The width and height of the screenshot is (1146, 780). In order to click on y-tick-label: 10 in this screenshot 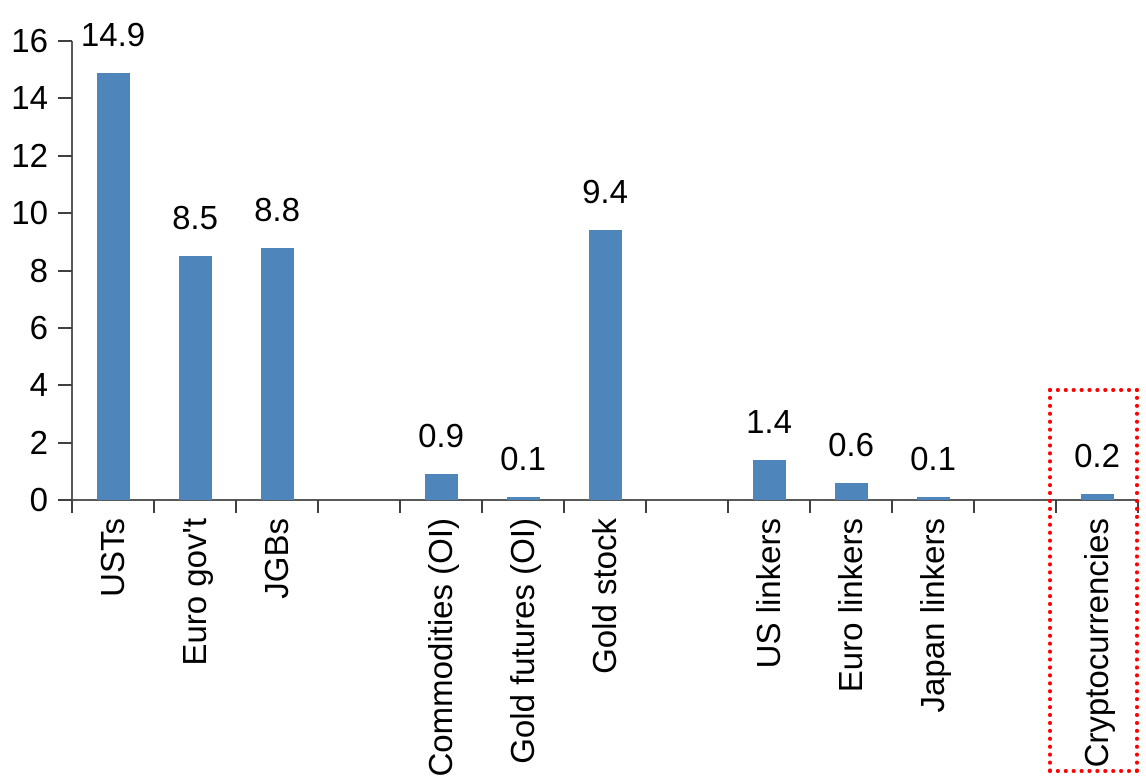, I will do `click(29, 213)`.